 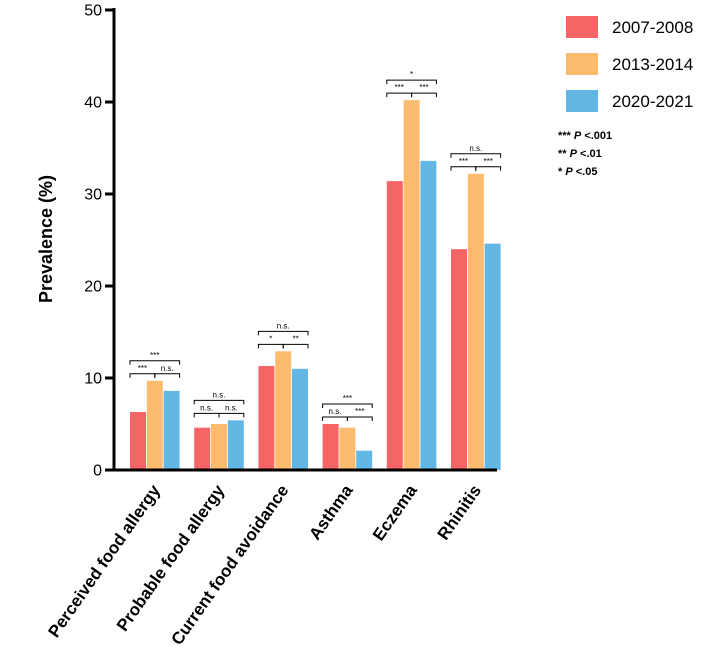 What do you see at coordinates (463, 161) in the screenshot?
I see `sig-left-5-label: ***` at bounding box center [463, 161].